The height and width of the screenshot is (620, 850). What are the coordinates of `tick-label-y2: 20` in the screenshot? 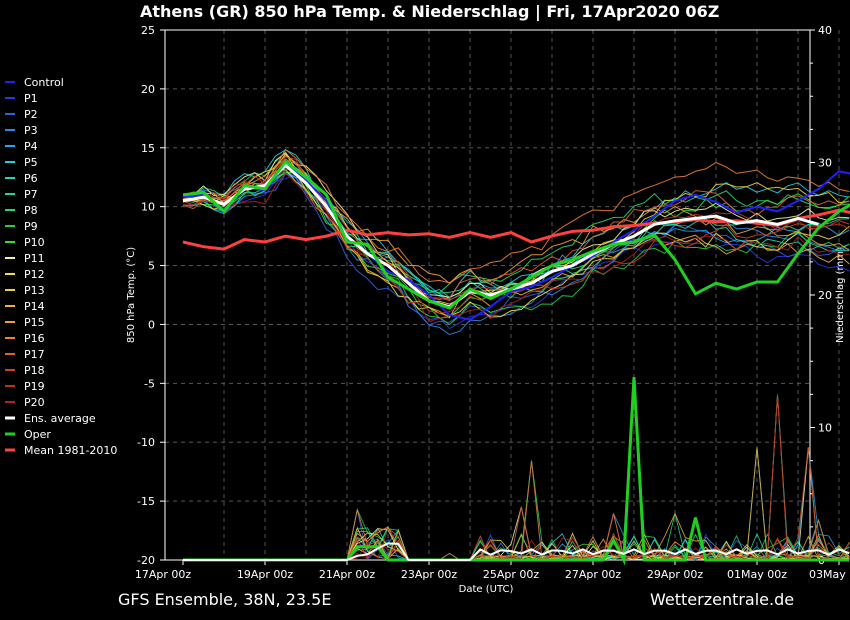 It's located at (825, 295).